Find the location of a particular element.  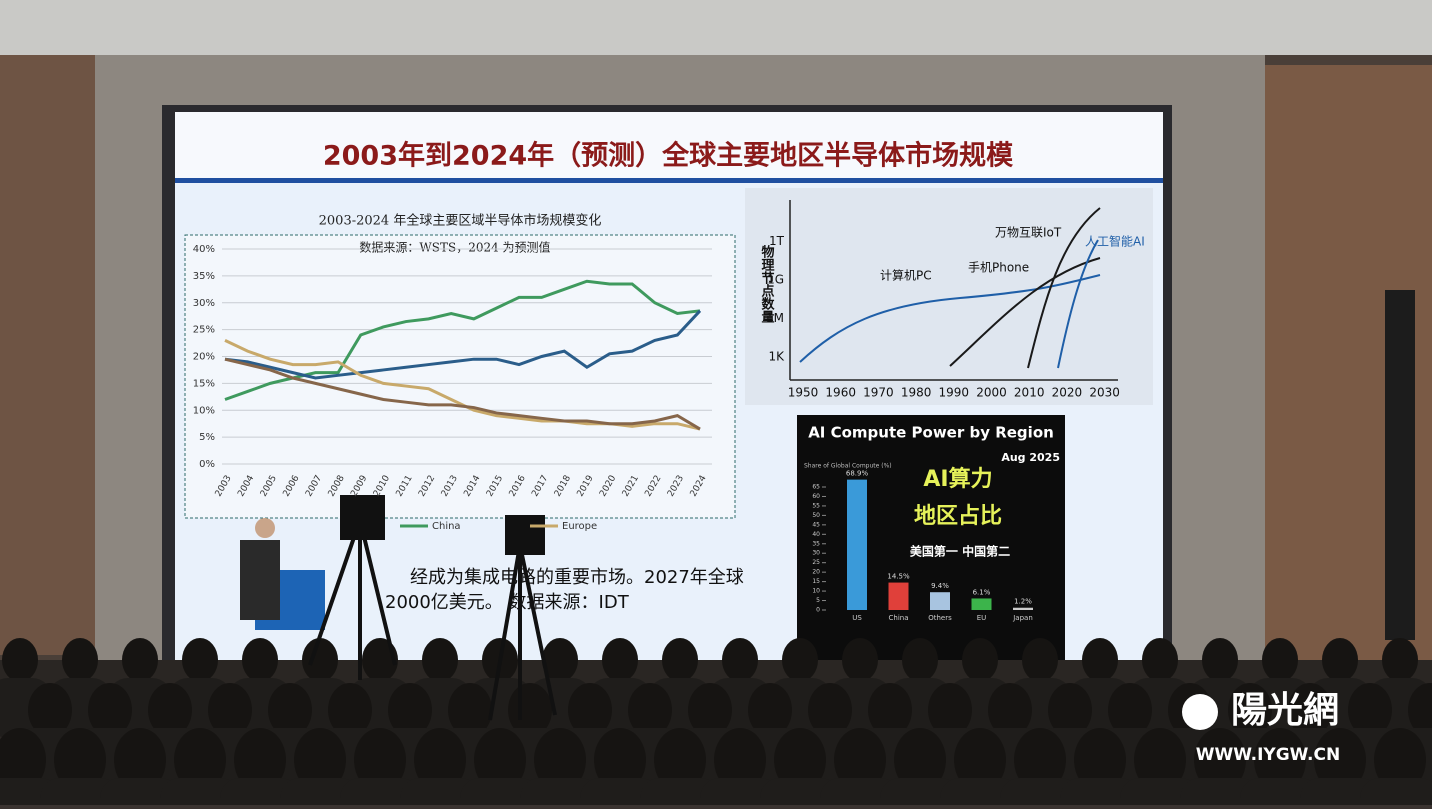

x-tick-label: 1980 is located at coordinates (916, 393).